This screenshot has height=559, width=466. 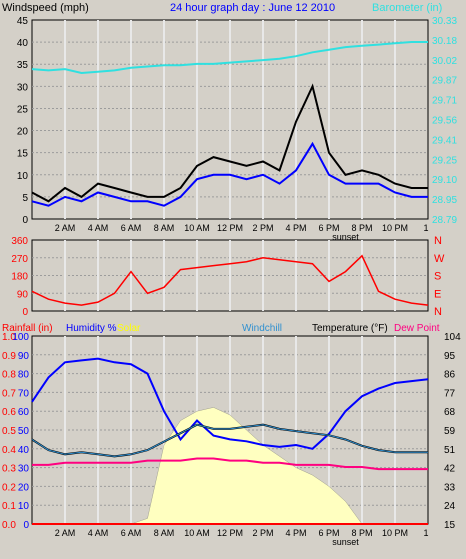 I want to click on wind-time-label: 12 PM, so click(x=230, y=228).